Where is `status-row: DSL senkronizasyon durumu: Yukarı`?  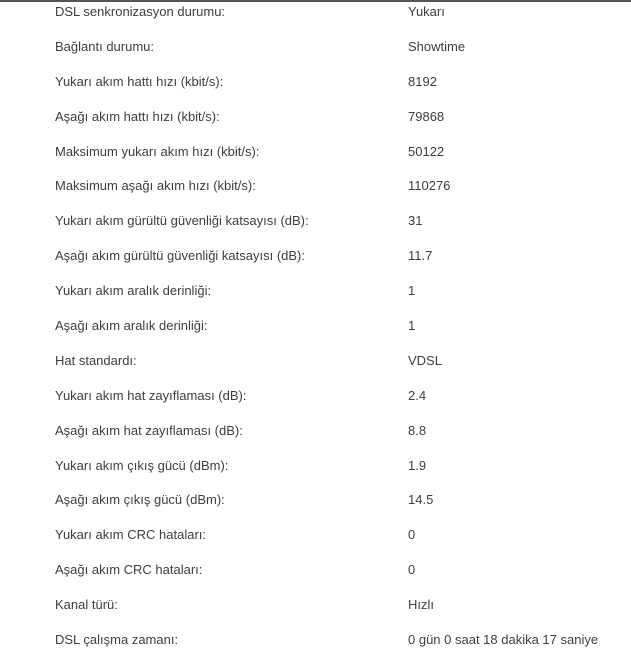 status-row: DSL senkronizasyon durumu: Yukarı is located at coordinates (315, 19).